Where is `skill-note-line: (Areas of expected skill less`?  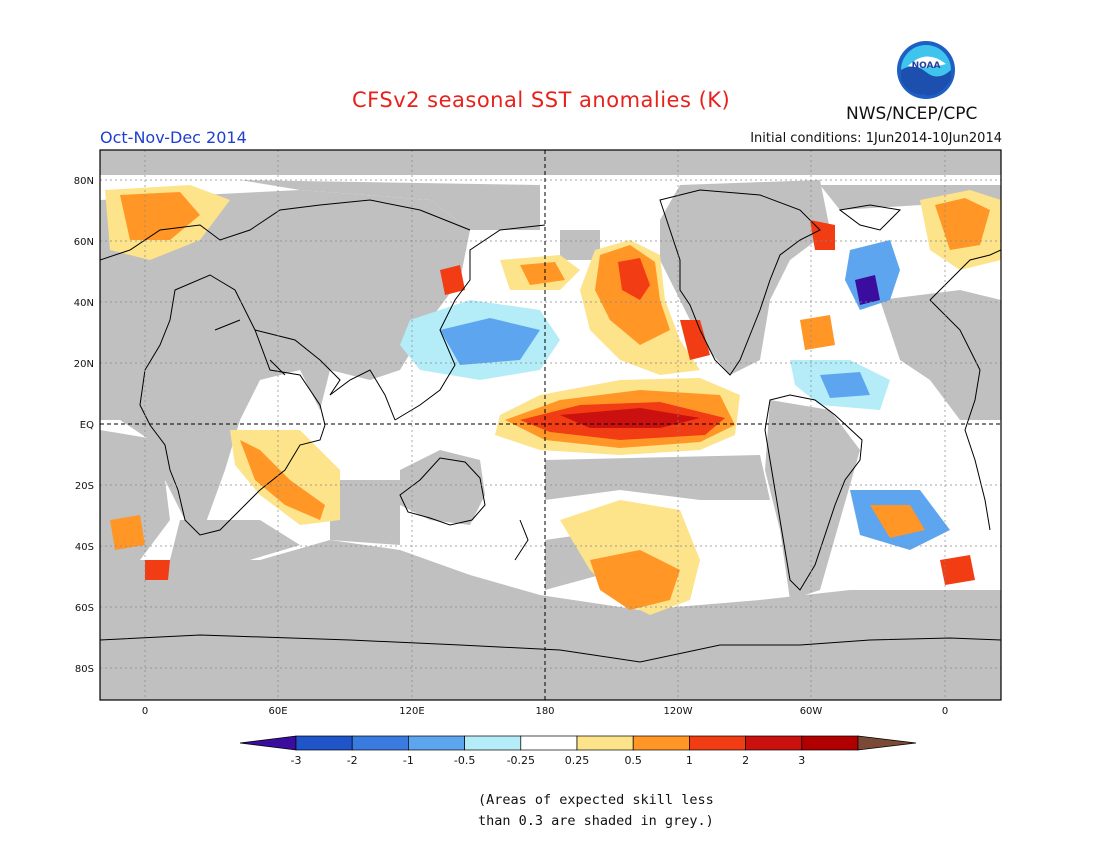
skill-note-line: (Areas of expected skill less is located at coordinates (596, 800).